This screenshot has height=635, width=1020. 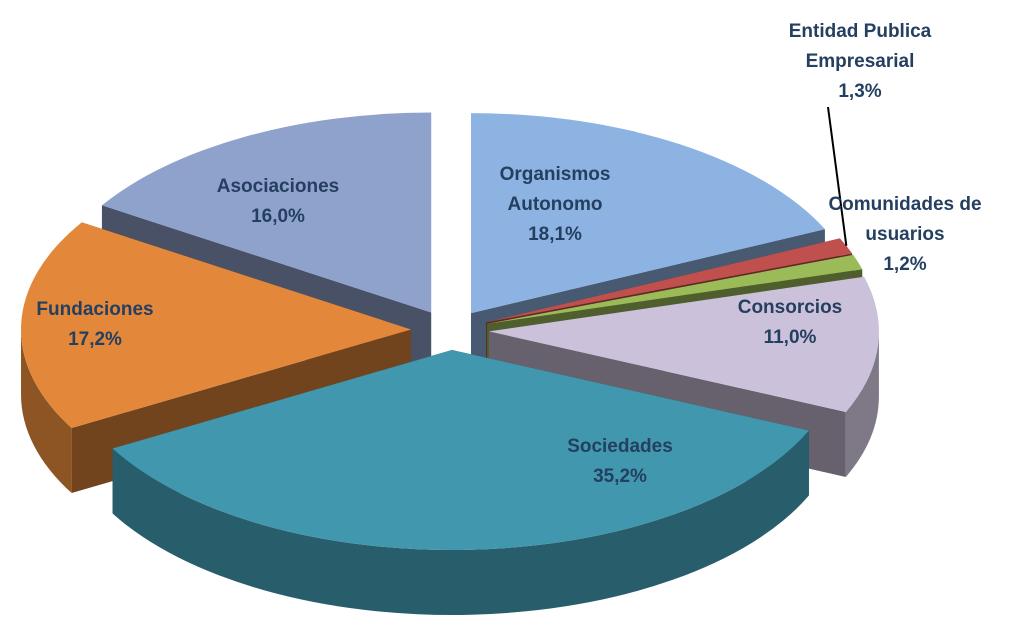 What do you see at coordinates (278, 202) in the screenshot?
I see `slice-label: Asociaciones 16,0%` at bounding box center [278, 202].